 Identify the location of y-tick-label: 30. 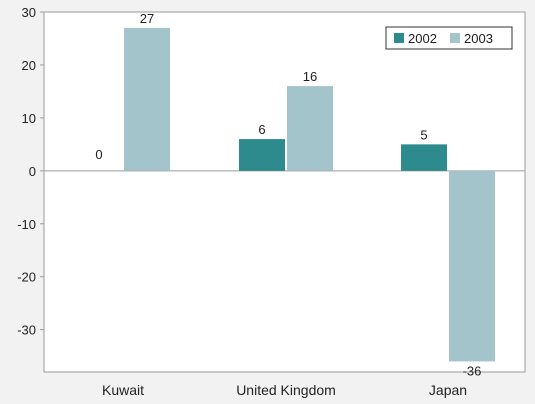
(29, 12).